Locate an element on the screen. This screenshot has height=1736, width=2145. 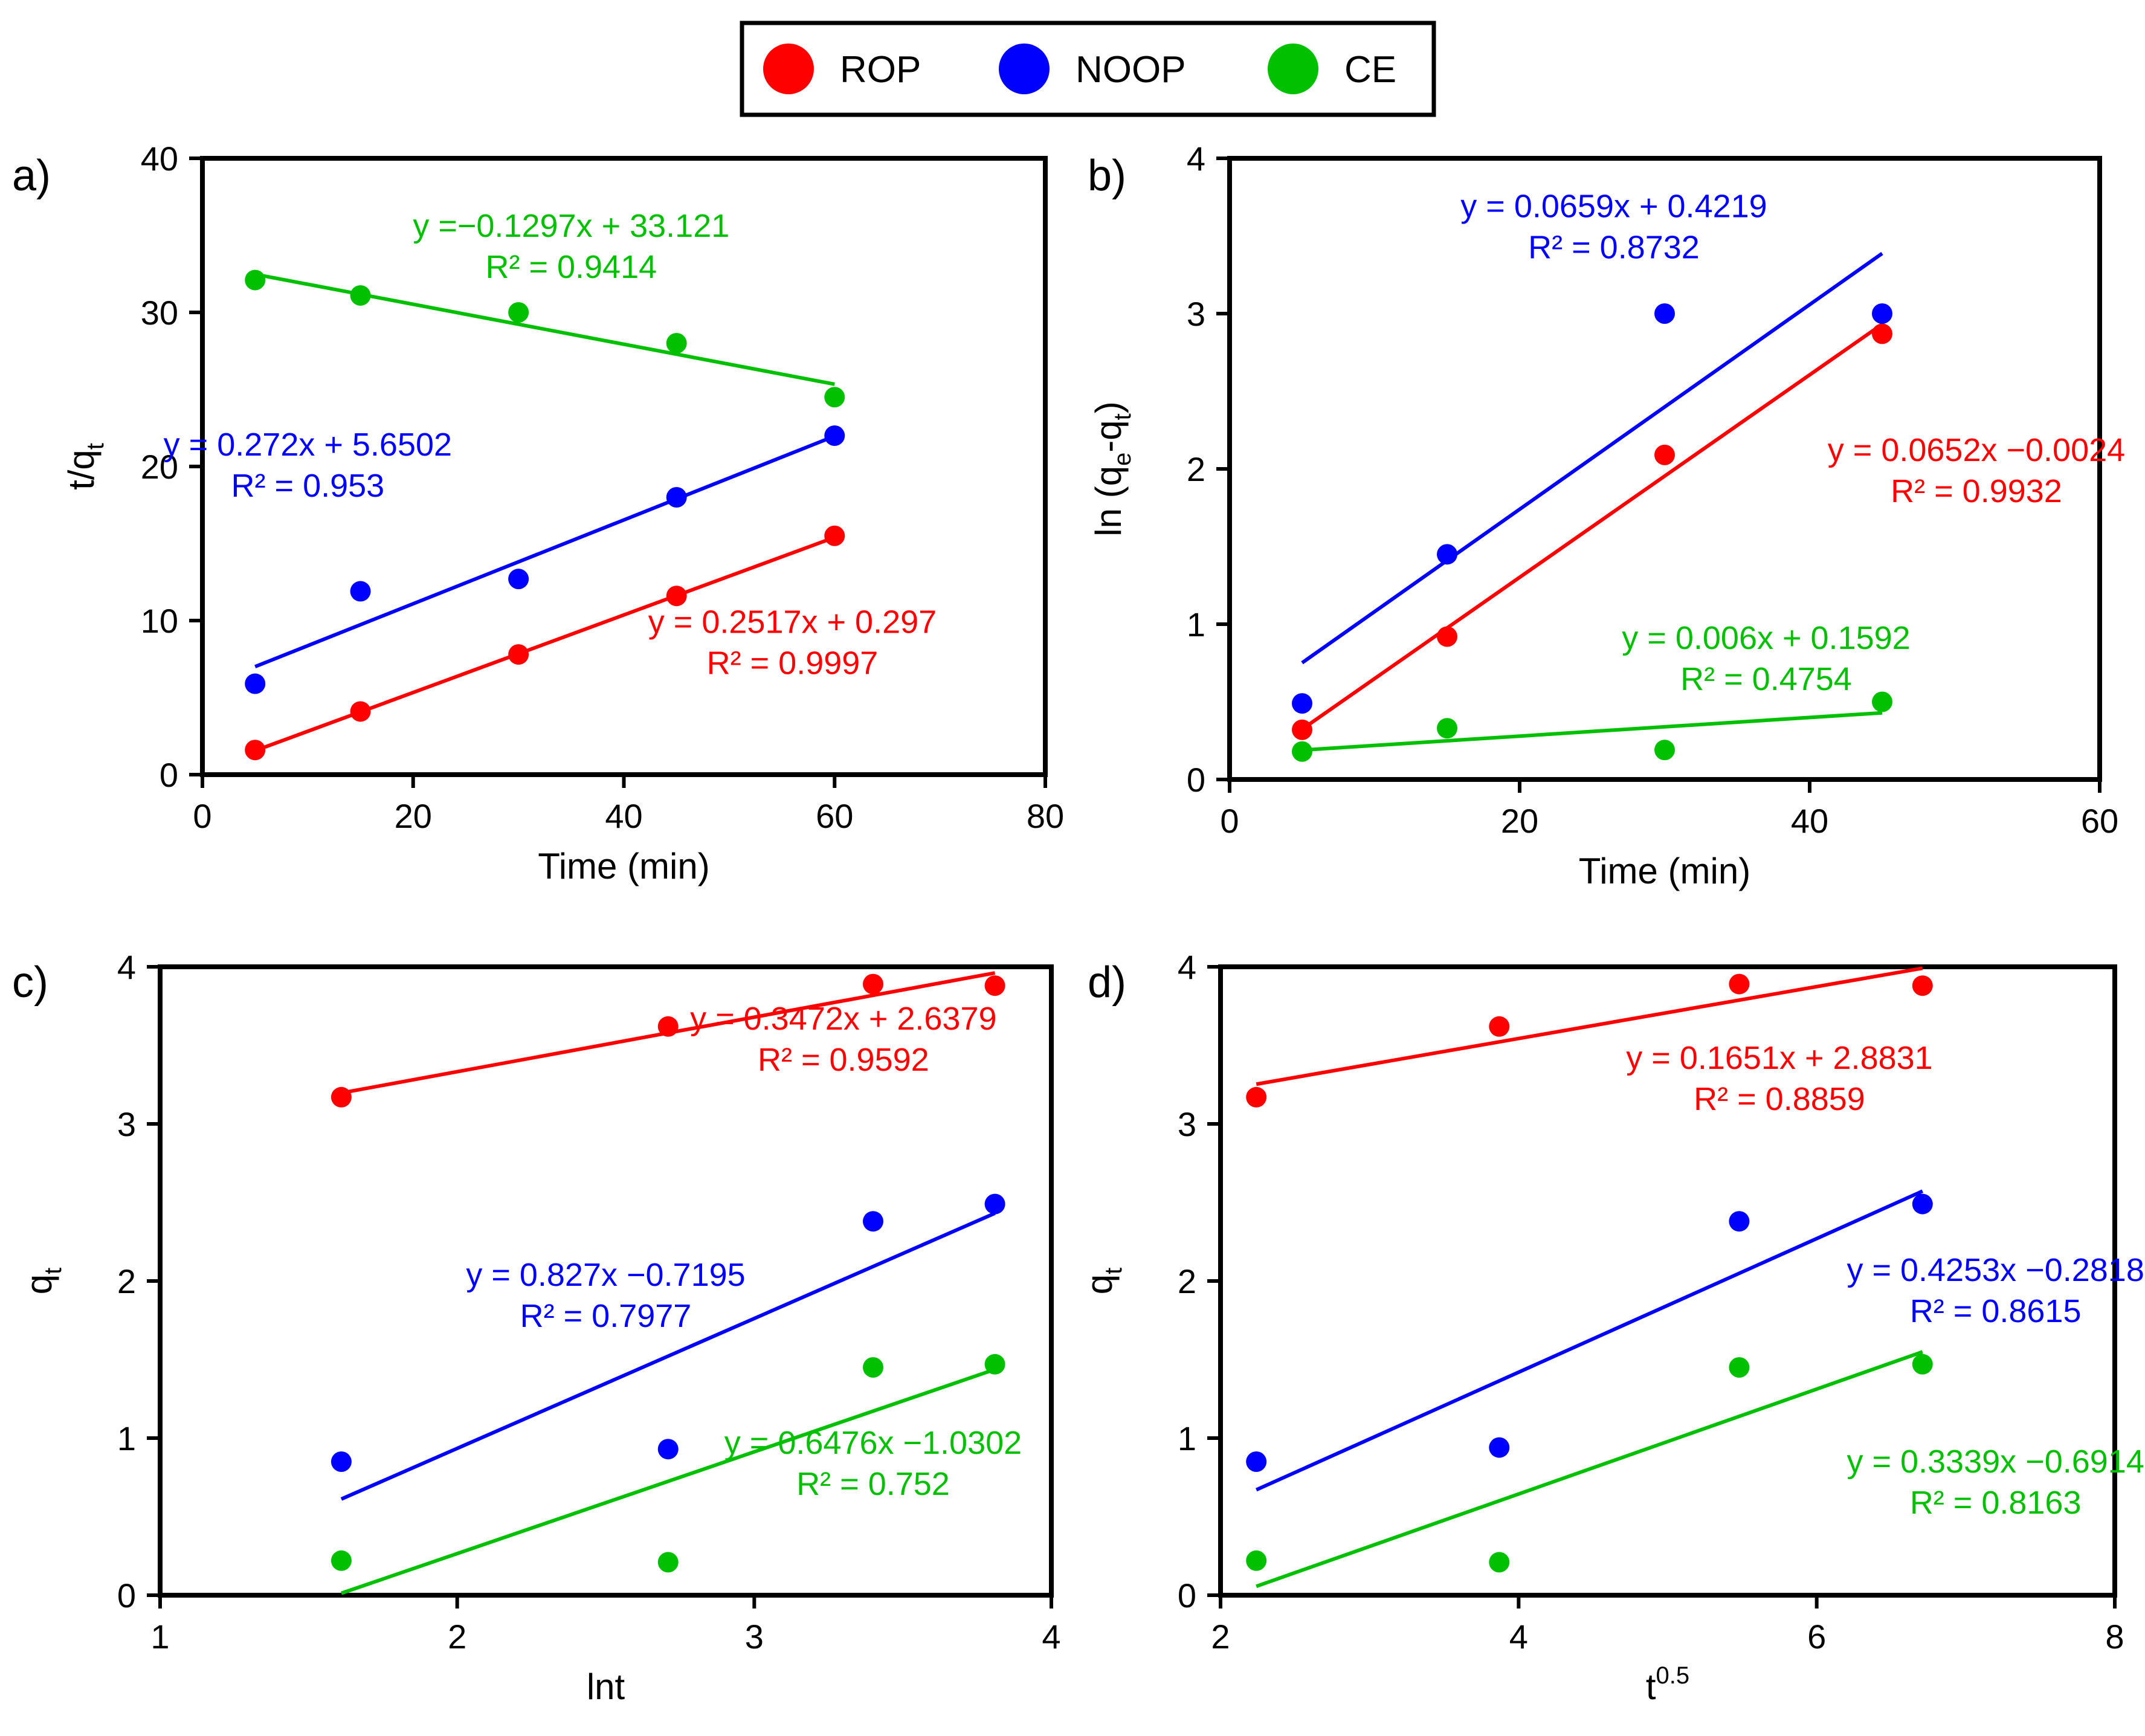
panel-label: b) is located at coordinates (1107, 176).